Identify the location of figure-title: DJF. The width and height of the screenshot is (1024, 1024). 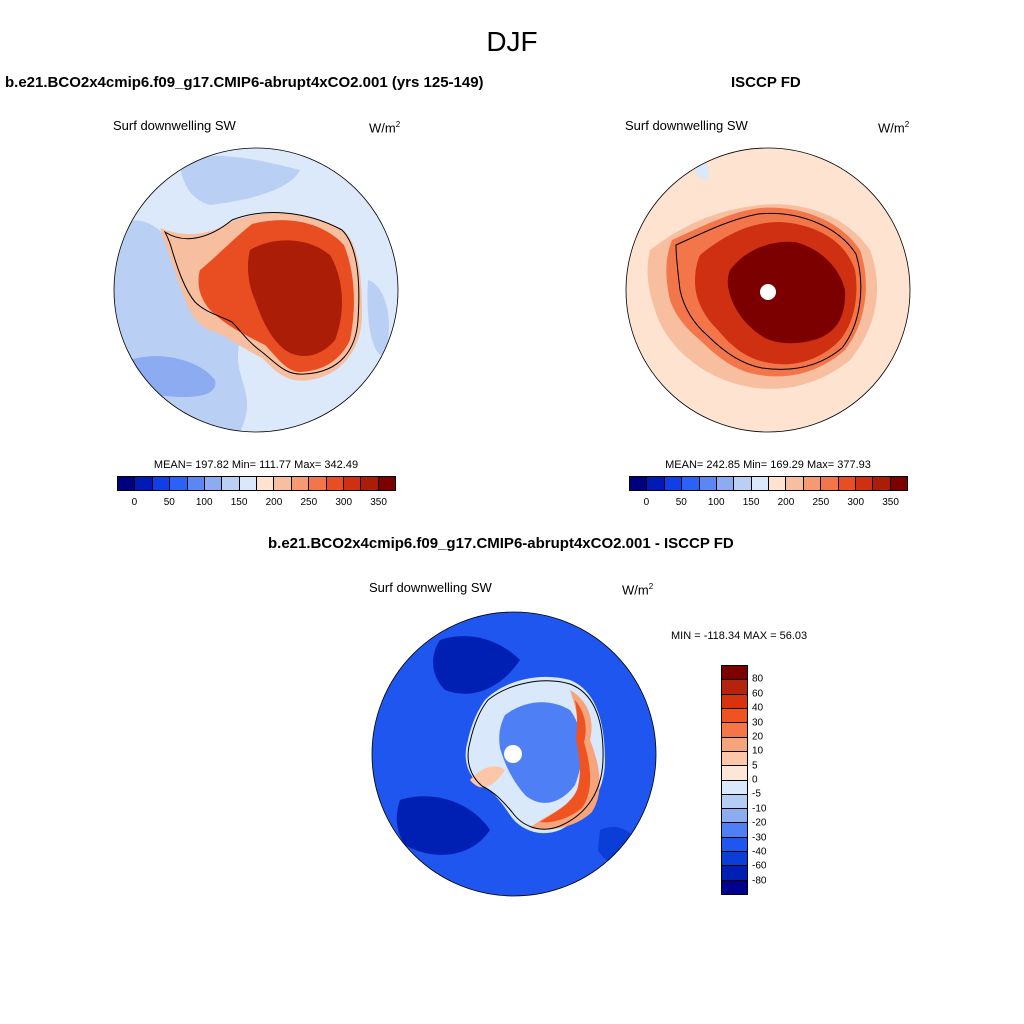
(512, 41).